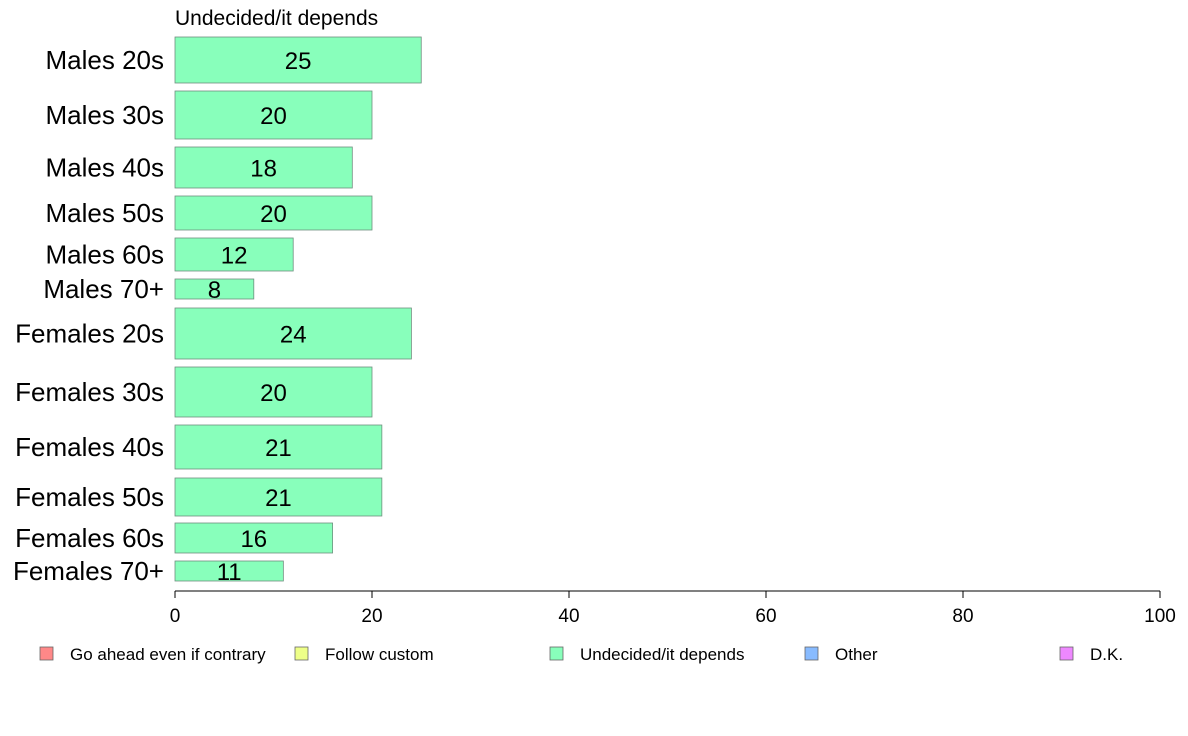  I want to click on bar-females-60s, so click(254, 538).